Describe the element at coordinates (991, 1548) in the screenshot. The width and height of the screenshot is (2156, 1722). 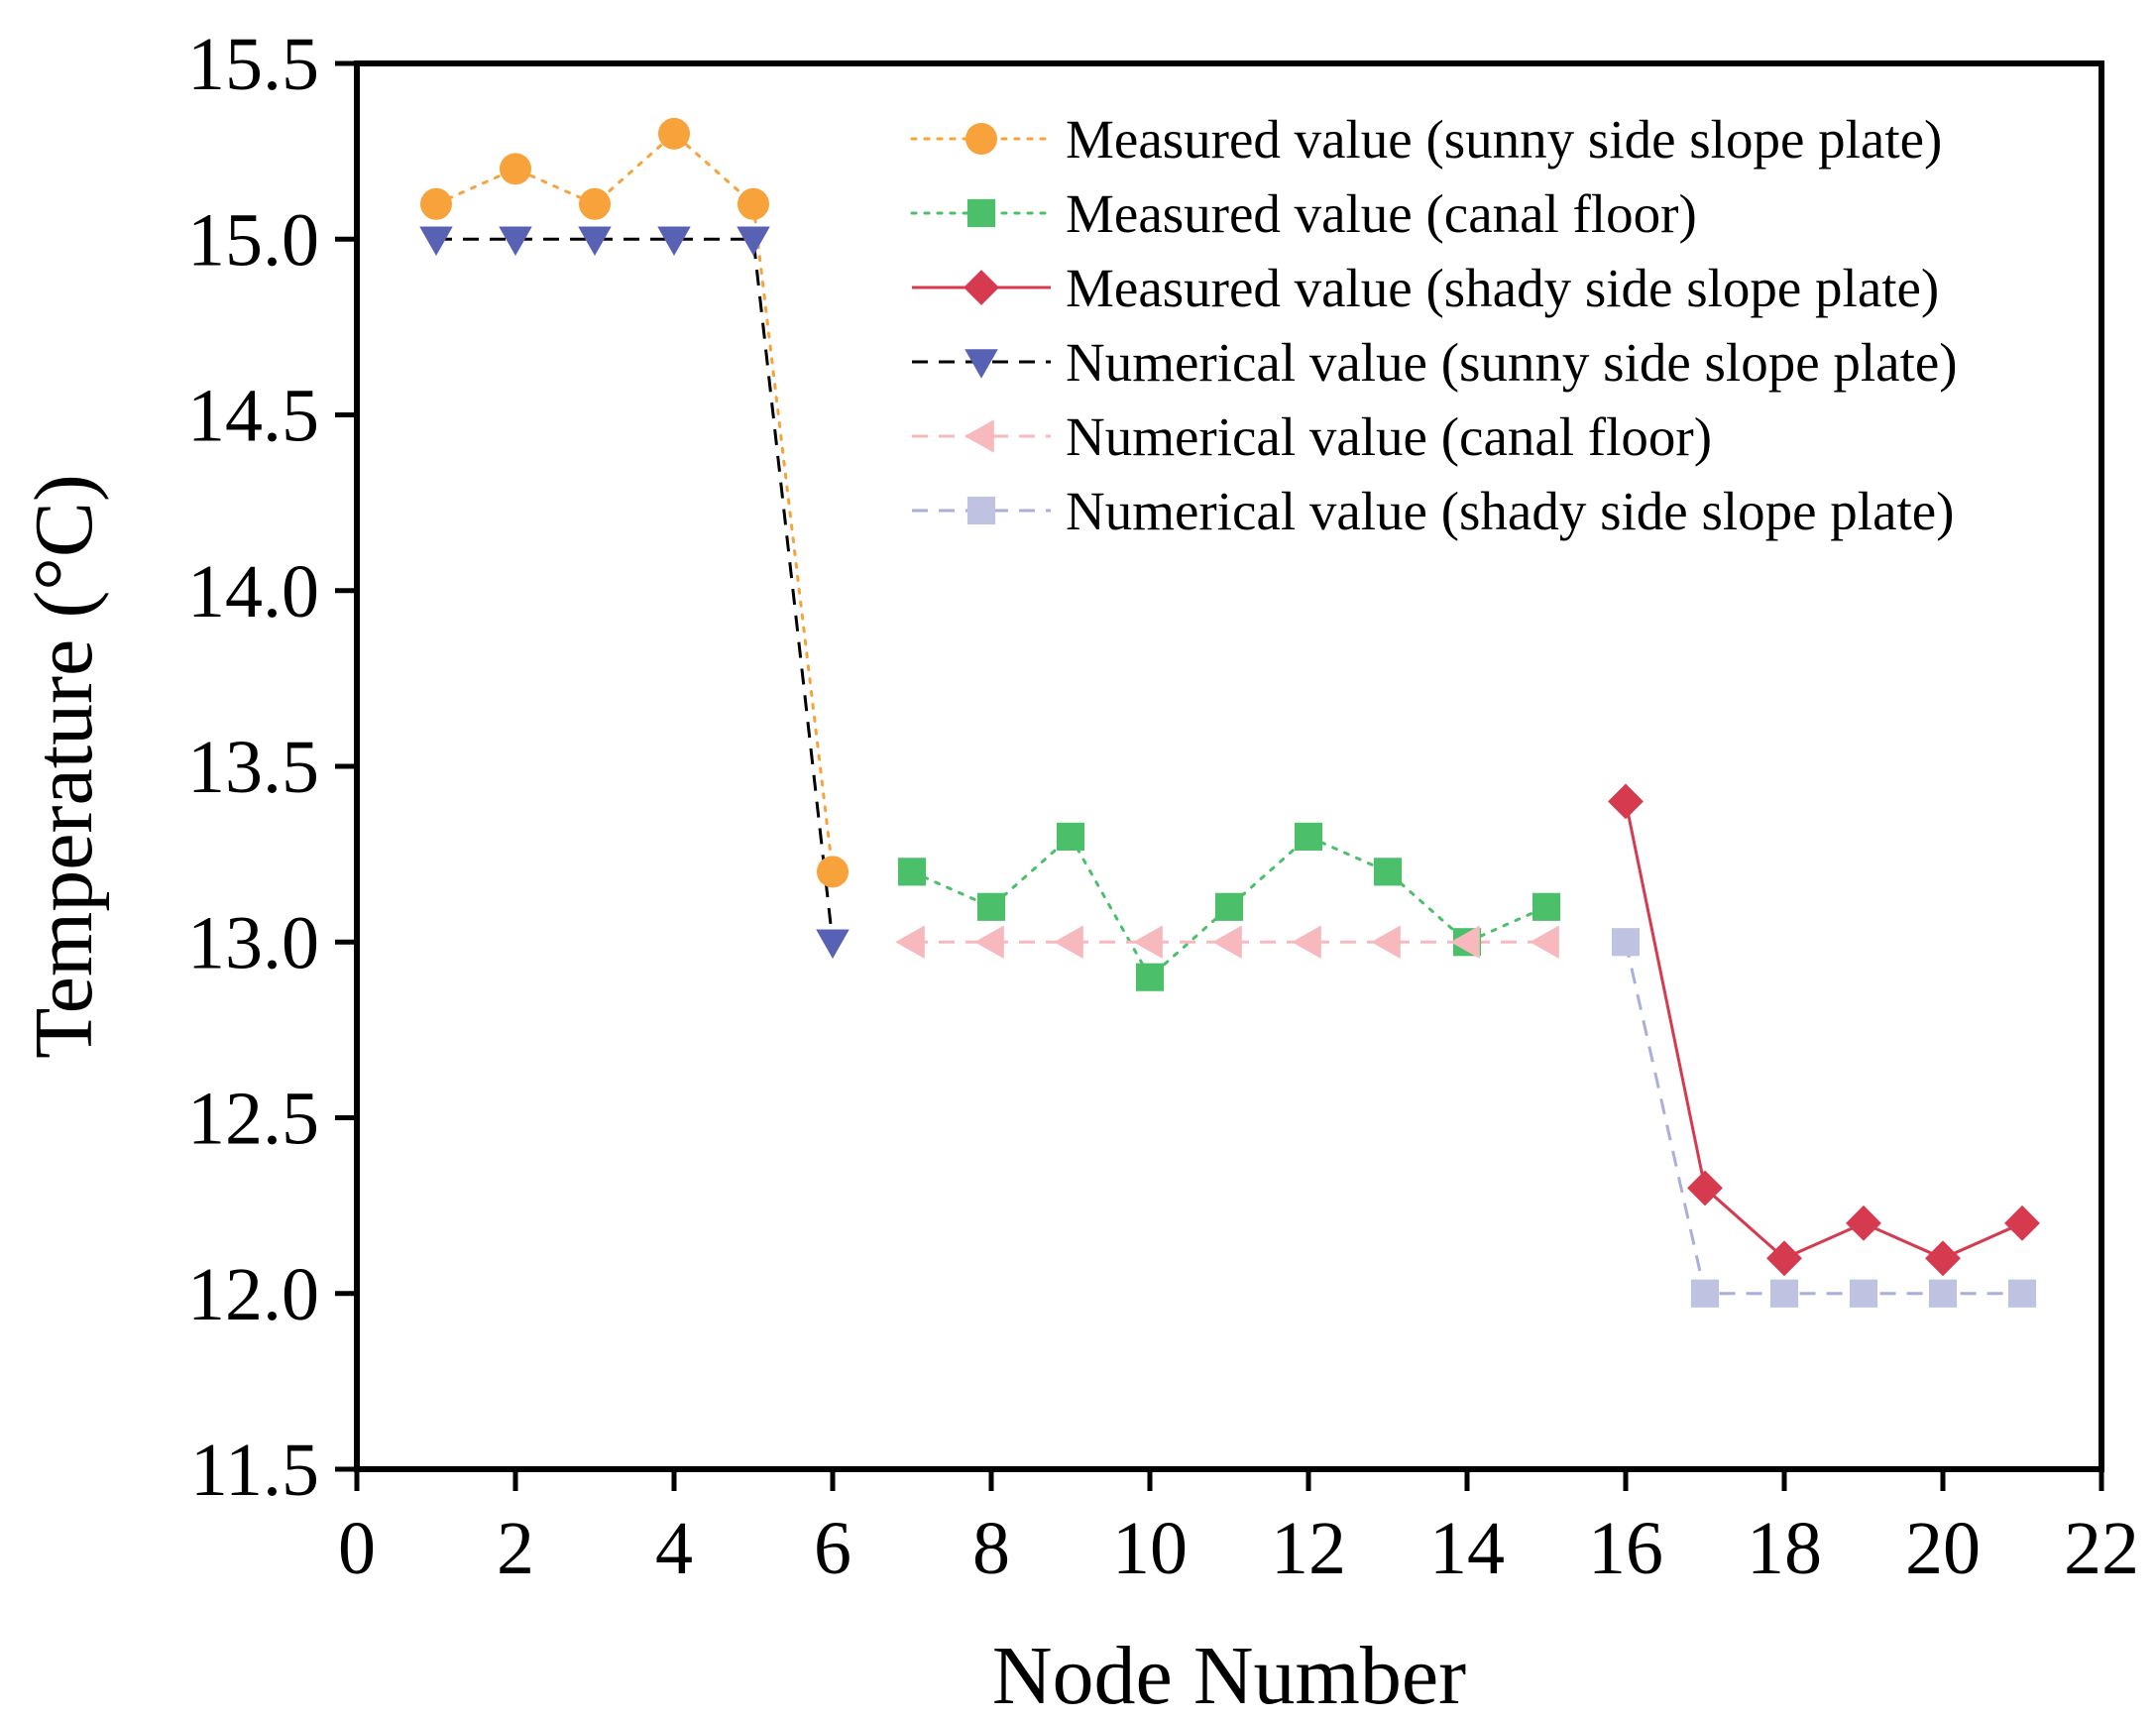
I see `x-tick-label: 8` at that location.